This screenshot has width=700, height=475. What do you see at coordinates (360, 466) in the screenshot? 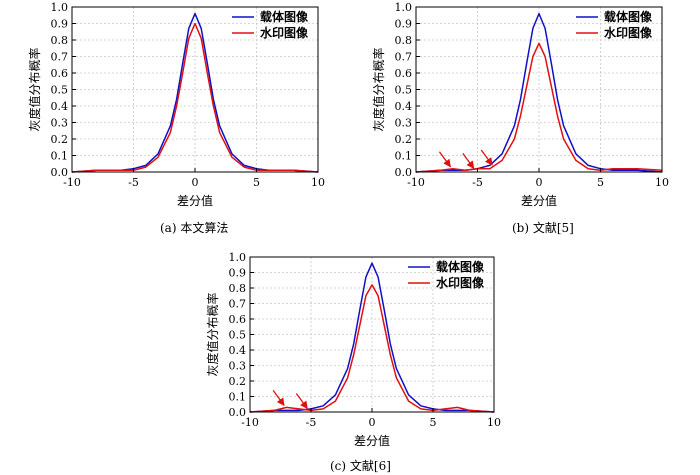
I see `caption-c: (c) 文献[6]` at bounding box center [360, 466].